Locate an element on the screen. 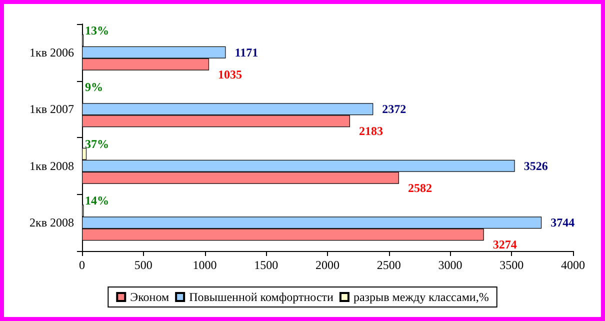 This screenshot has width=605, height=321. data-label: 14% is located at coordinates (97, 201).